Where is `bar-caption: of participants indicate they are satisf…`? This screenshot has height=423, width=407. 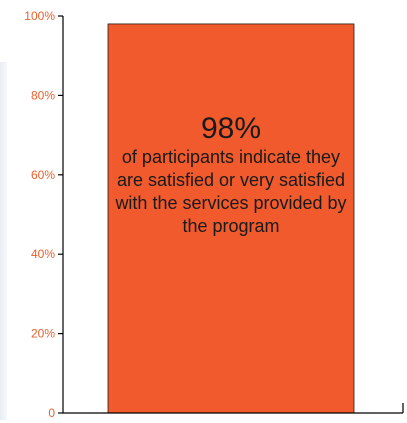
bar-caption: of participants indicate they are satisf… is located at coordinates (231, 191).